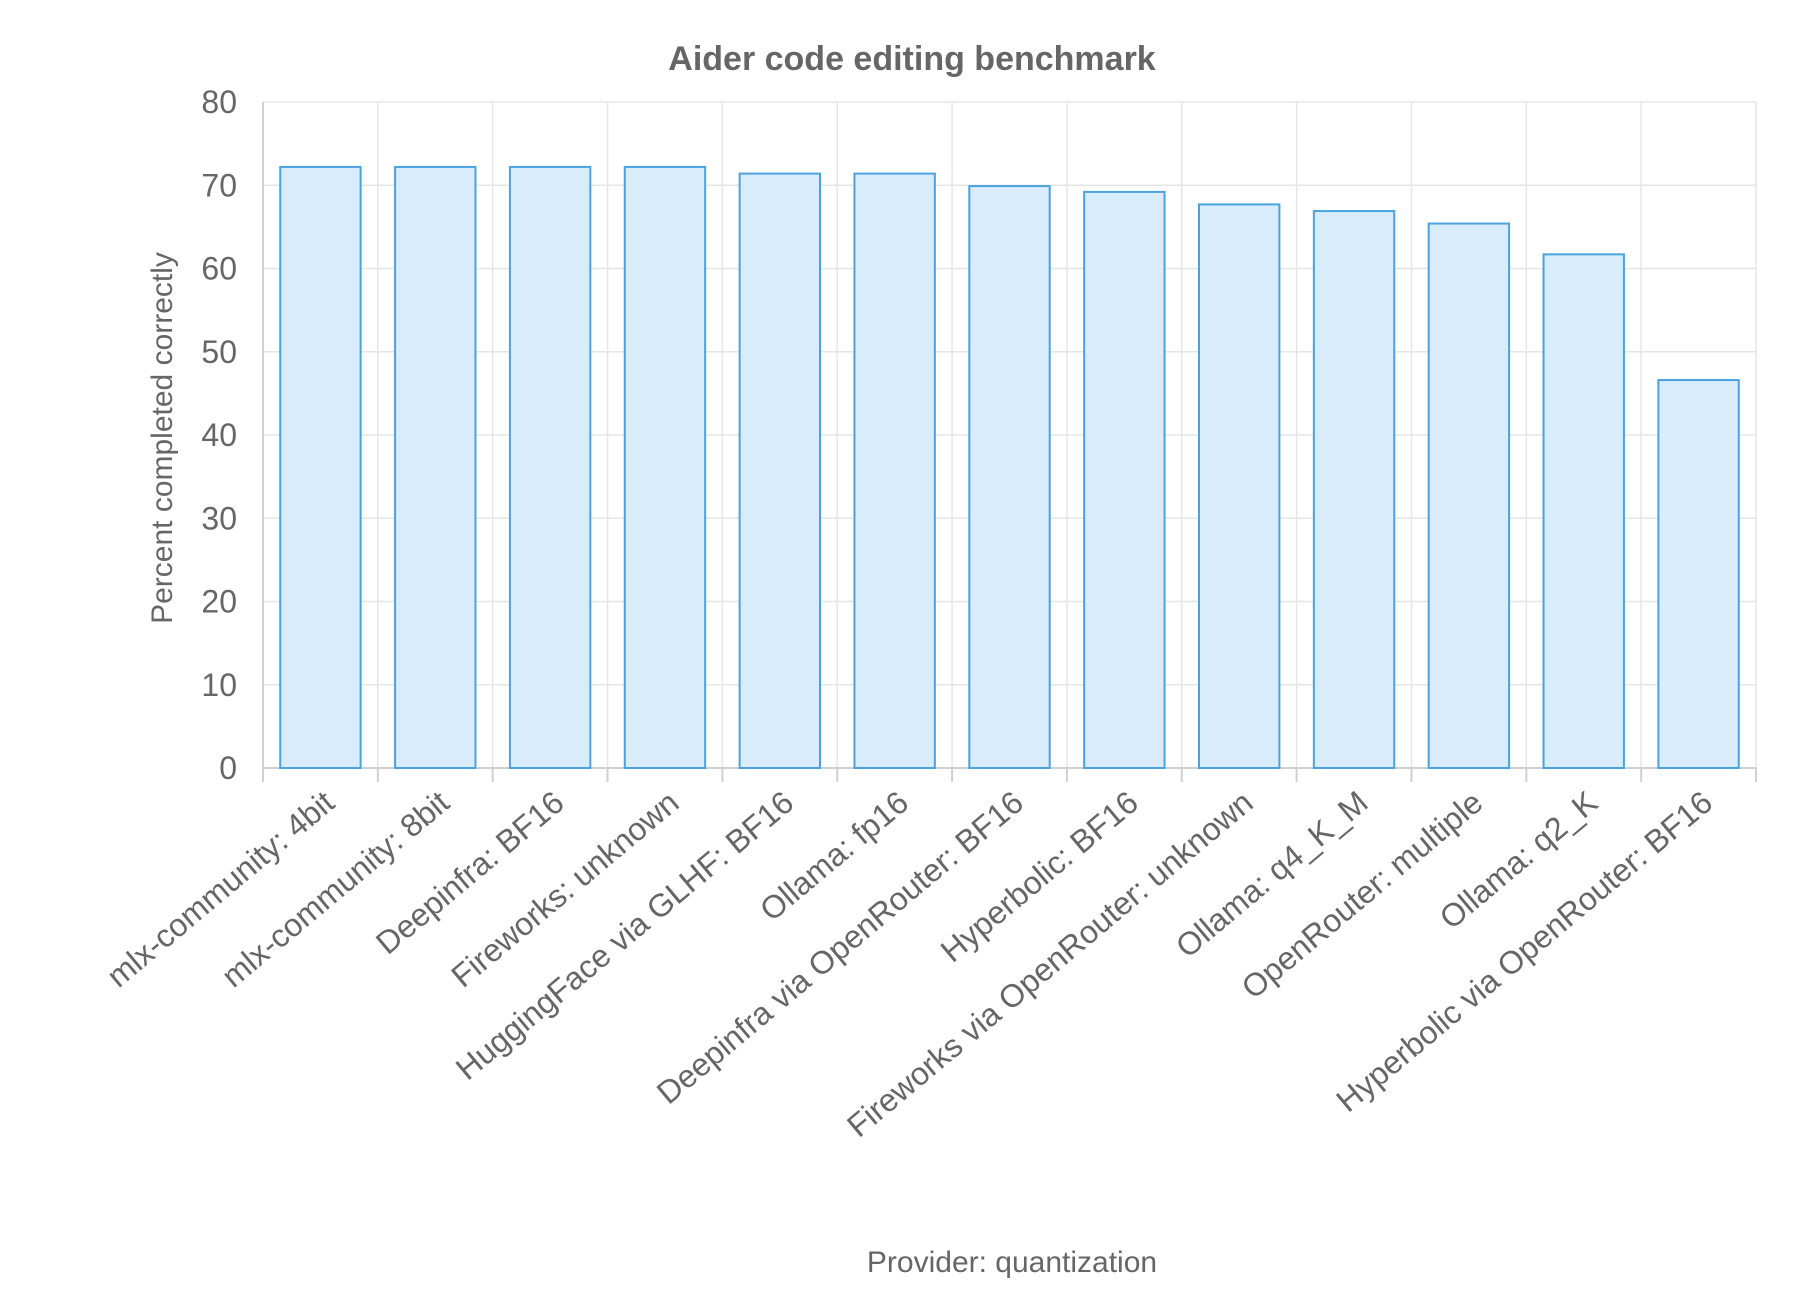 The image size is (1794, 1302). Describe the element at coordinates (219, 185) in the screenshot. I see `y-tick-label: 70` at that location.